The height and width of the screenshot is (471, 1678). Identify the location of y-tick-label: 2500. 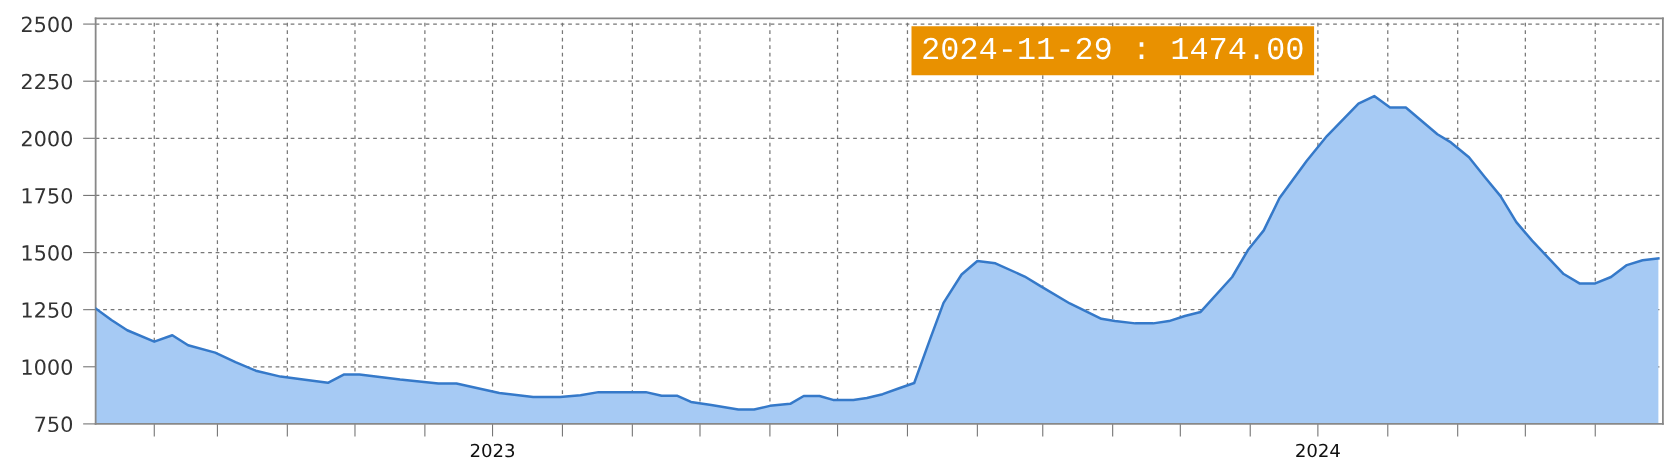
(47, 24).